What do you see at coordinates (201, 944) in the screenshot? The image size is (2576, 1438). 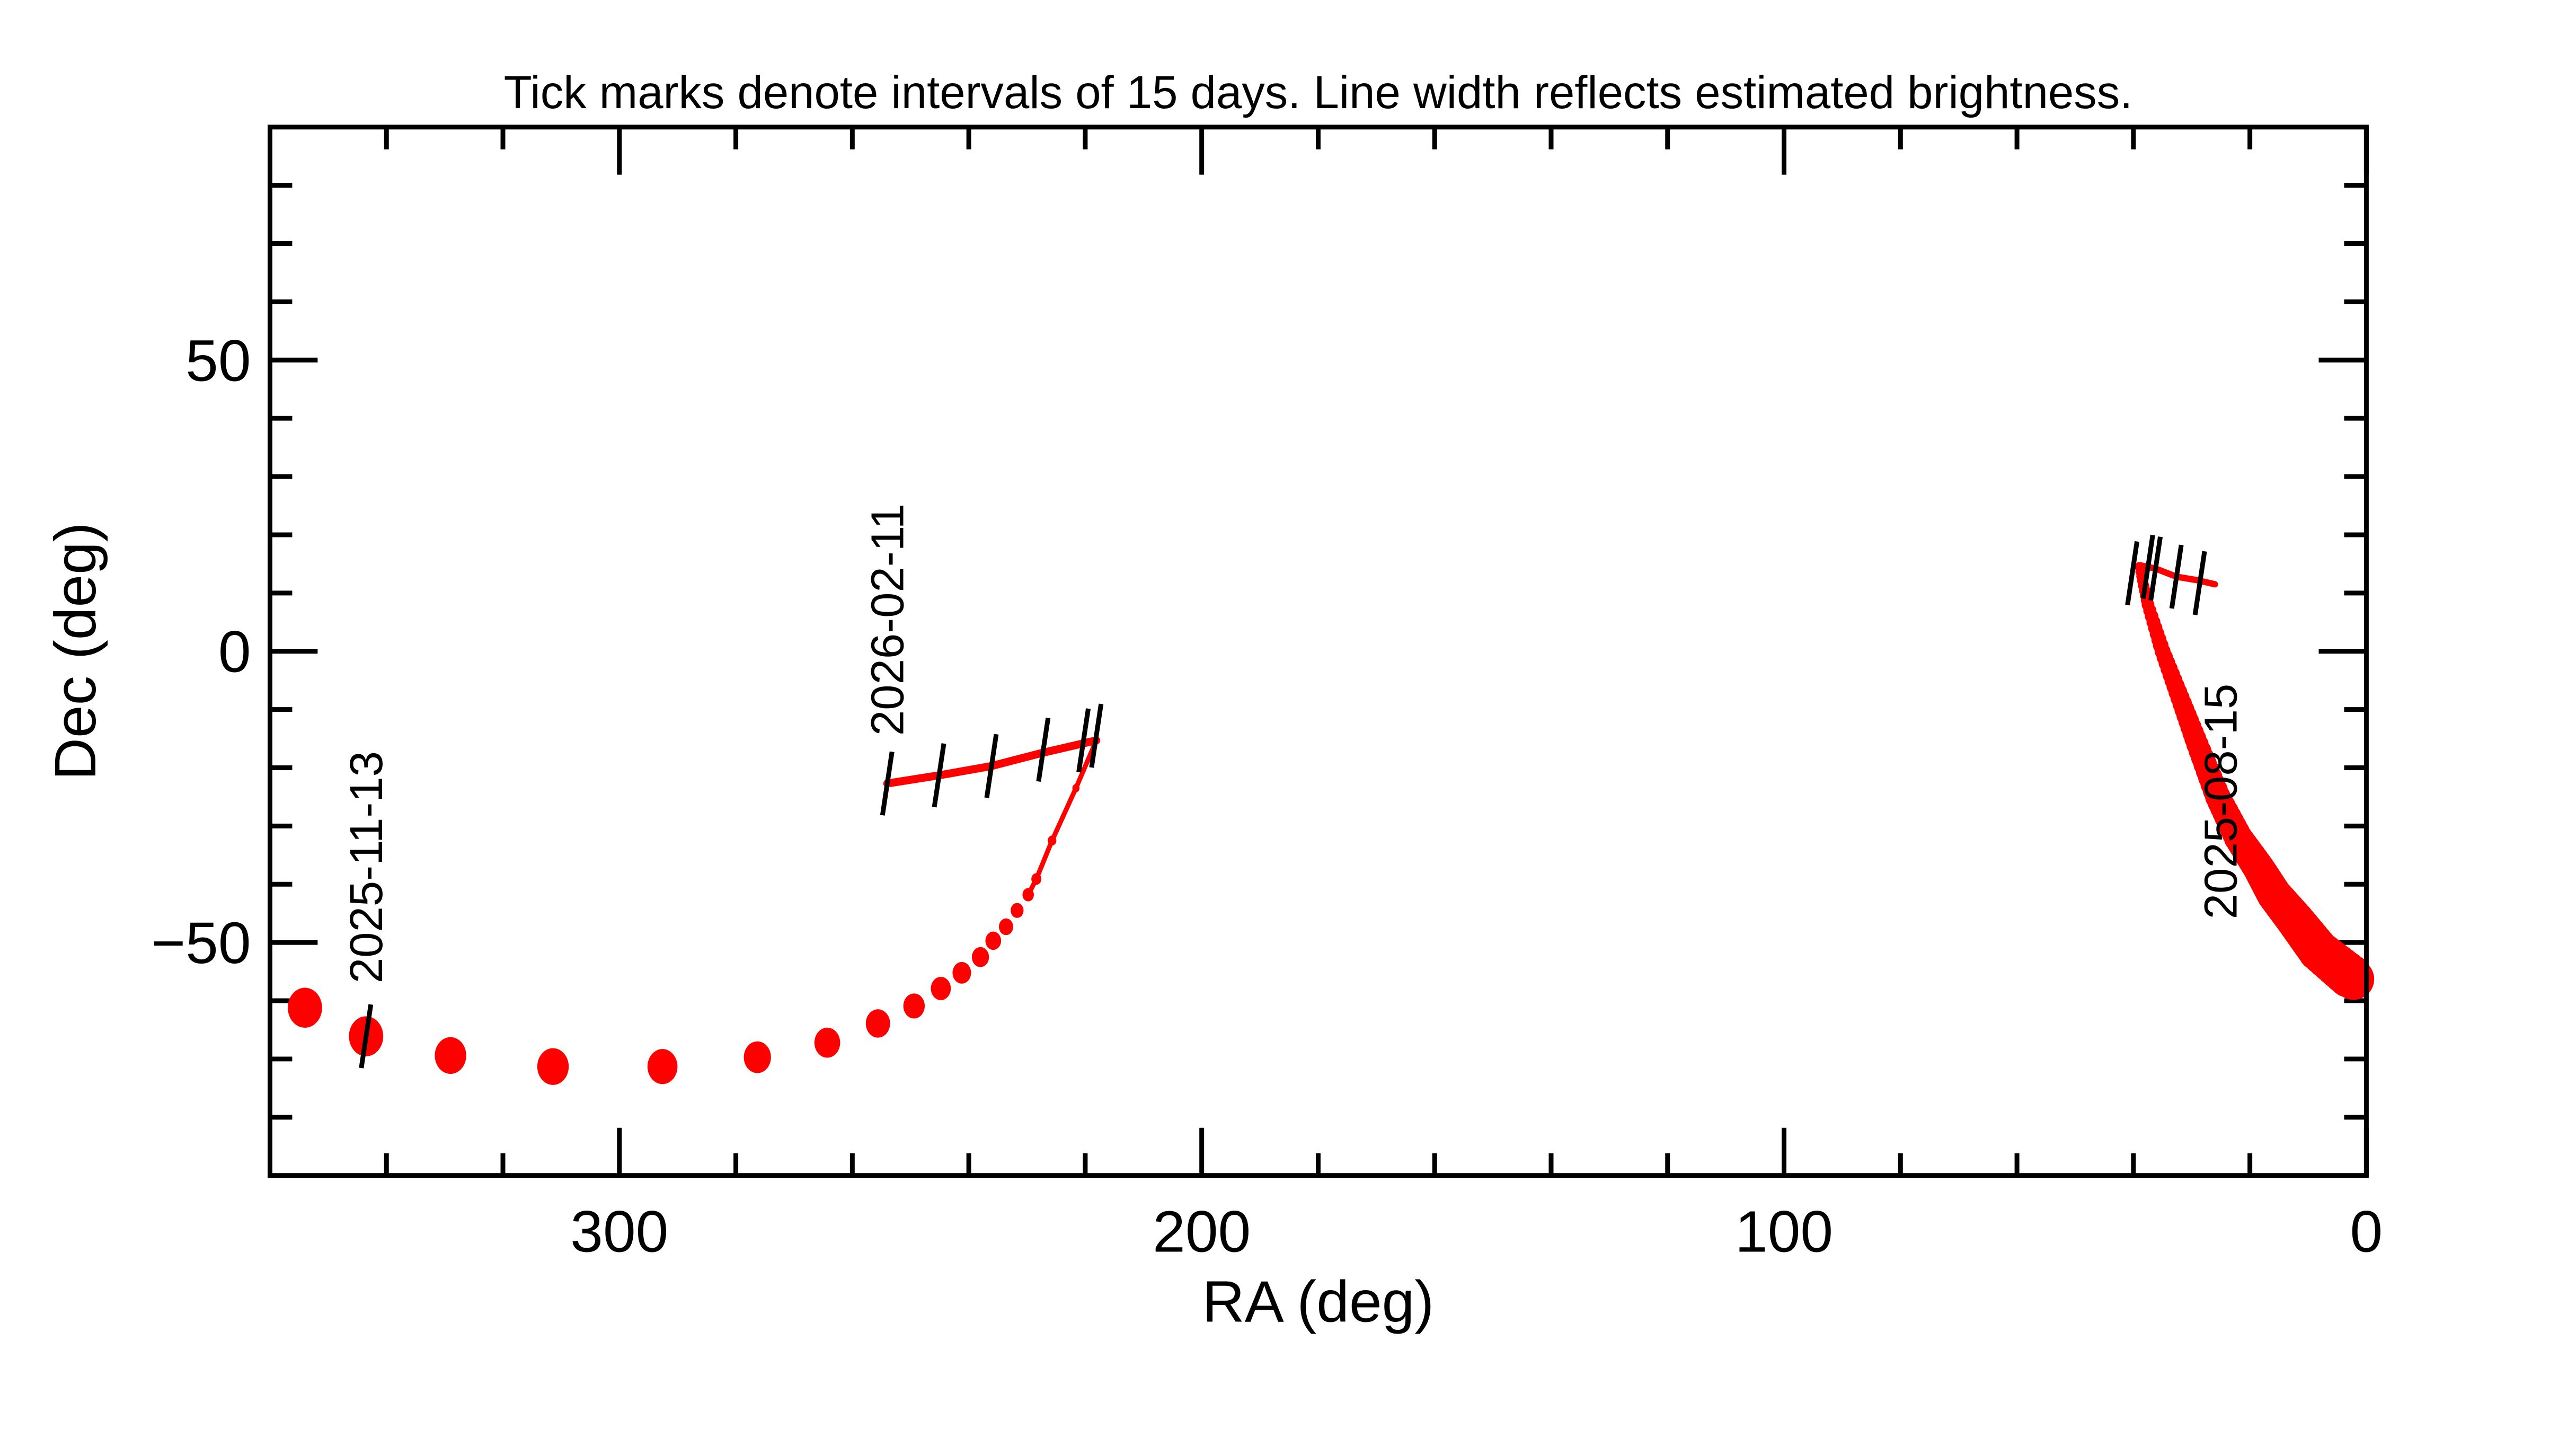 I see `y-tick-label: −50` at bounding box center [201, 944].